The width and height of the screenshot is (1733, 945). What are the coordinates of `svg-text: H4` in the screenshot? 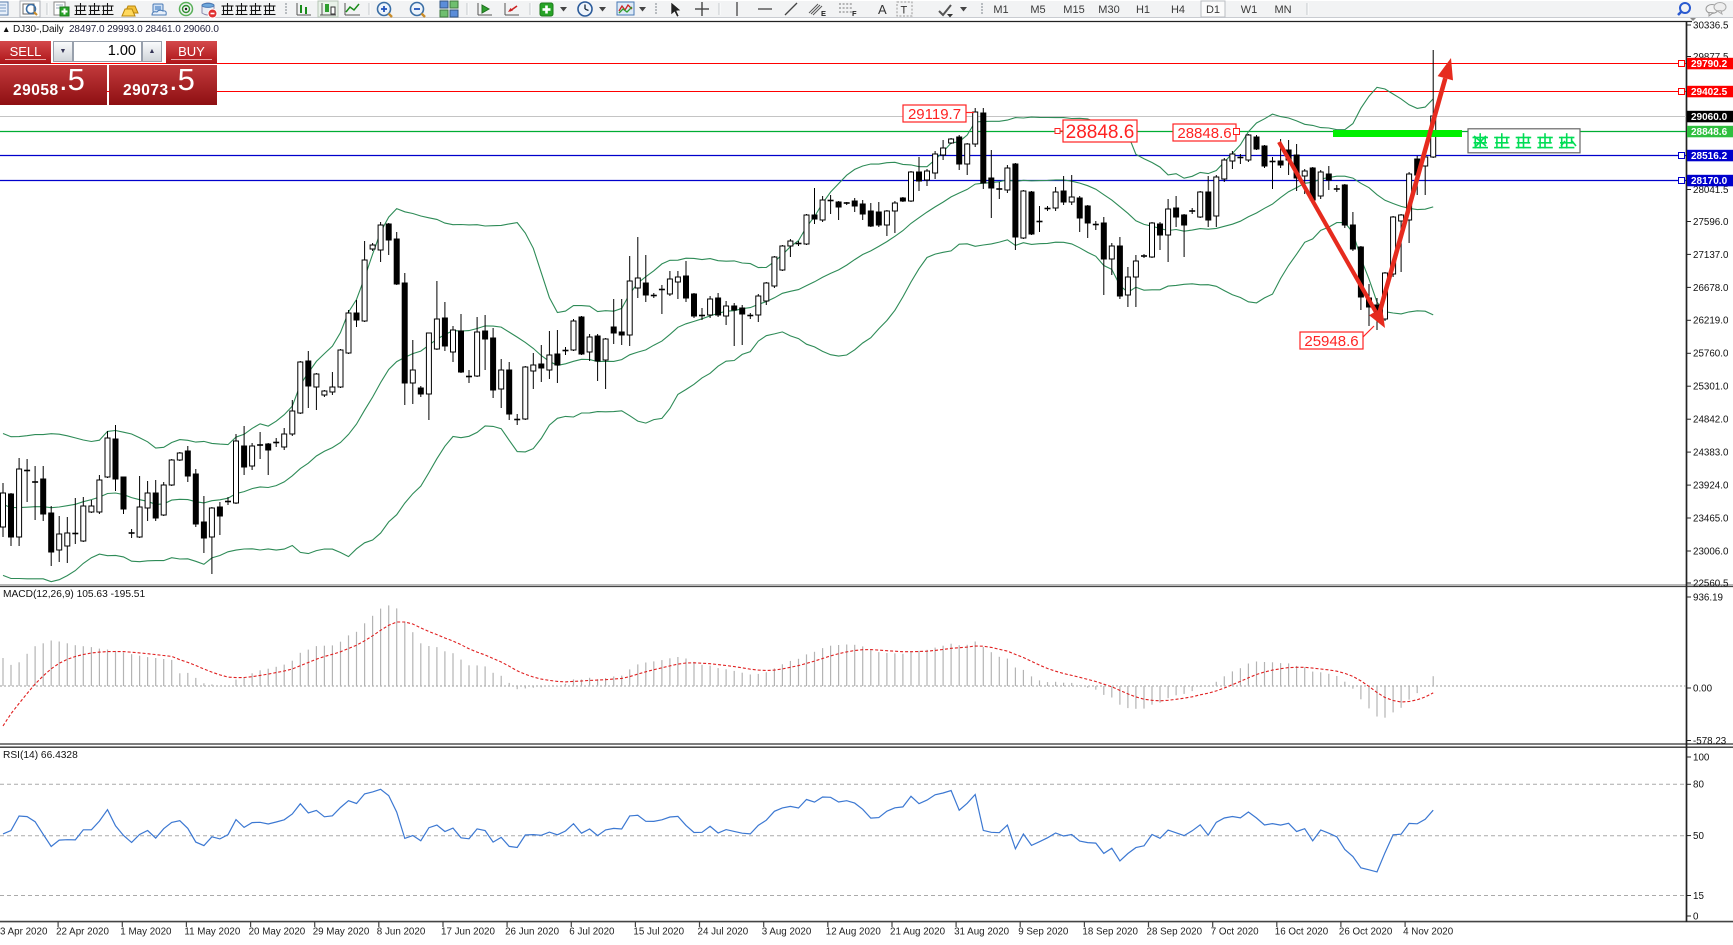 It's located at (1178, 10).